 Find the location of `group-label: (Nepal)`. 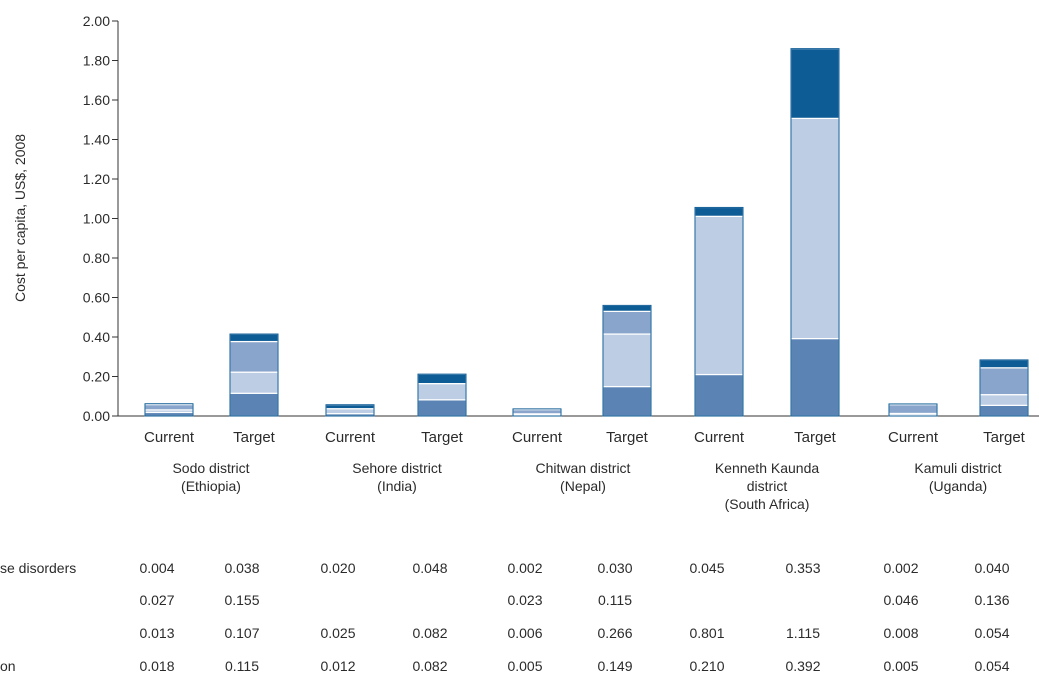

group-label: (Nepal) is located at coordinates (583, 486).